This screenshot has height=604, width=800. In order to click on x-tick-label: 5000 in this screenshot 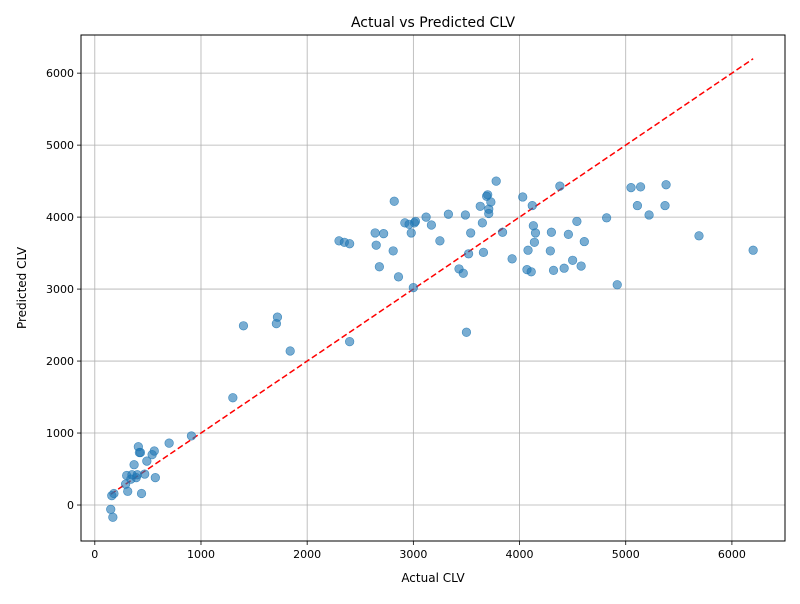, I will do `click(626, 554)`.